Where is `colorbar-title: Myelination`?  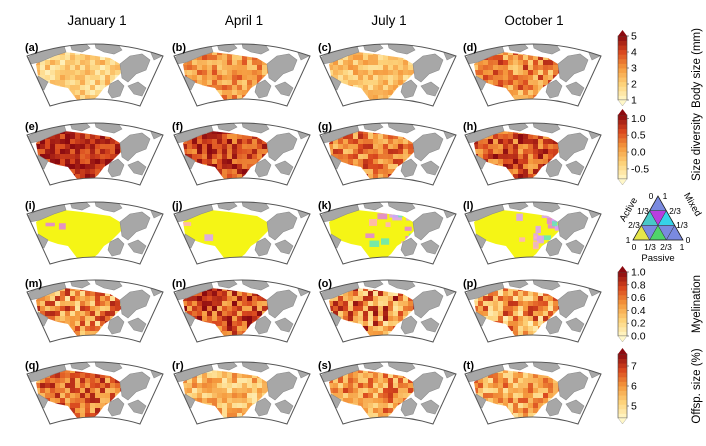
colorbar-title: Myelination is located at coordinates (697, 304).